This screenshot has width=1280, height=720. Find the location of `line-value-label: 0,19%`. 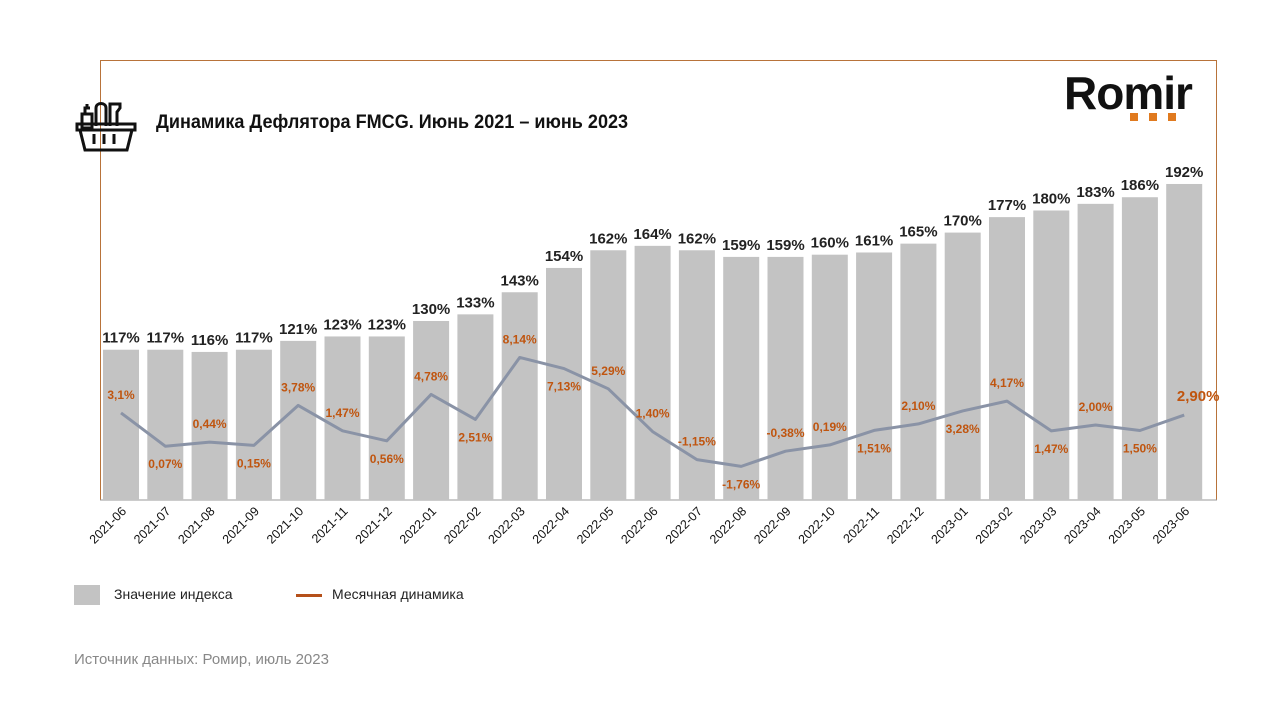

line-value-label: 0,19% is located at coordinates (830, 427).